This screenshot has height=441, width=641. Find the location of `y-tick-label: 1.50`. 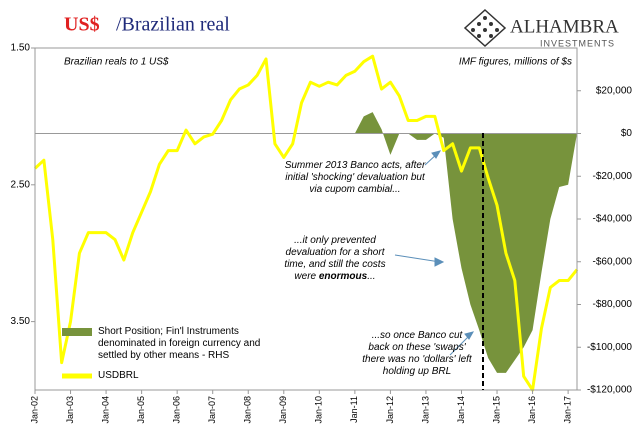

y-tick-label: 1.50 is located at coordinates (21, 48).